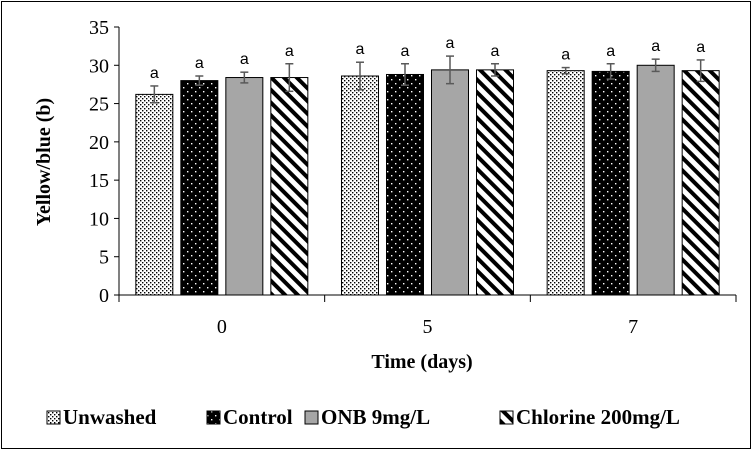 Image resolution: width=754 pixels, height=452 pixels. Describe the element at coordinates (222, 327) in the screenshot. I see `x-tick-label: 0` at that location.